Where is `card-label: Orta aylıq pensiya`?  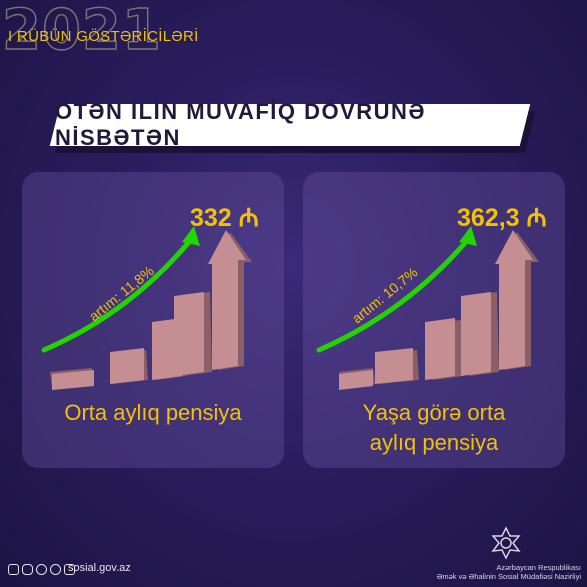 card-label: Orta aylıq pensiya is located at coordinates (153, 413).